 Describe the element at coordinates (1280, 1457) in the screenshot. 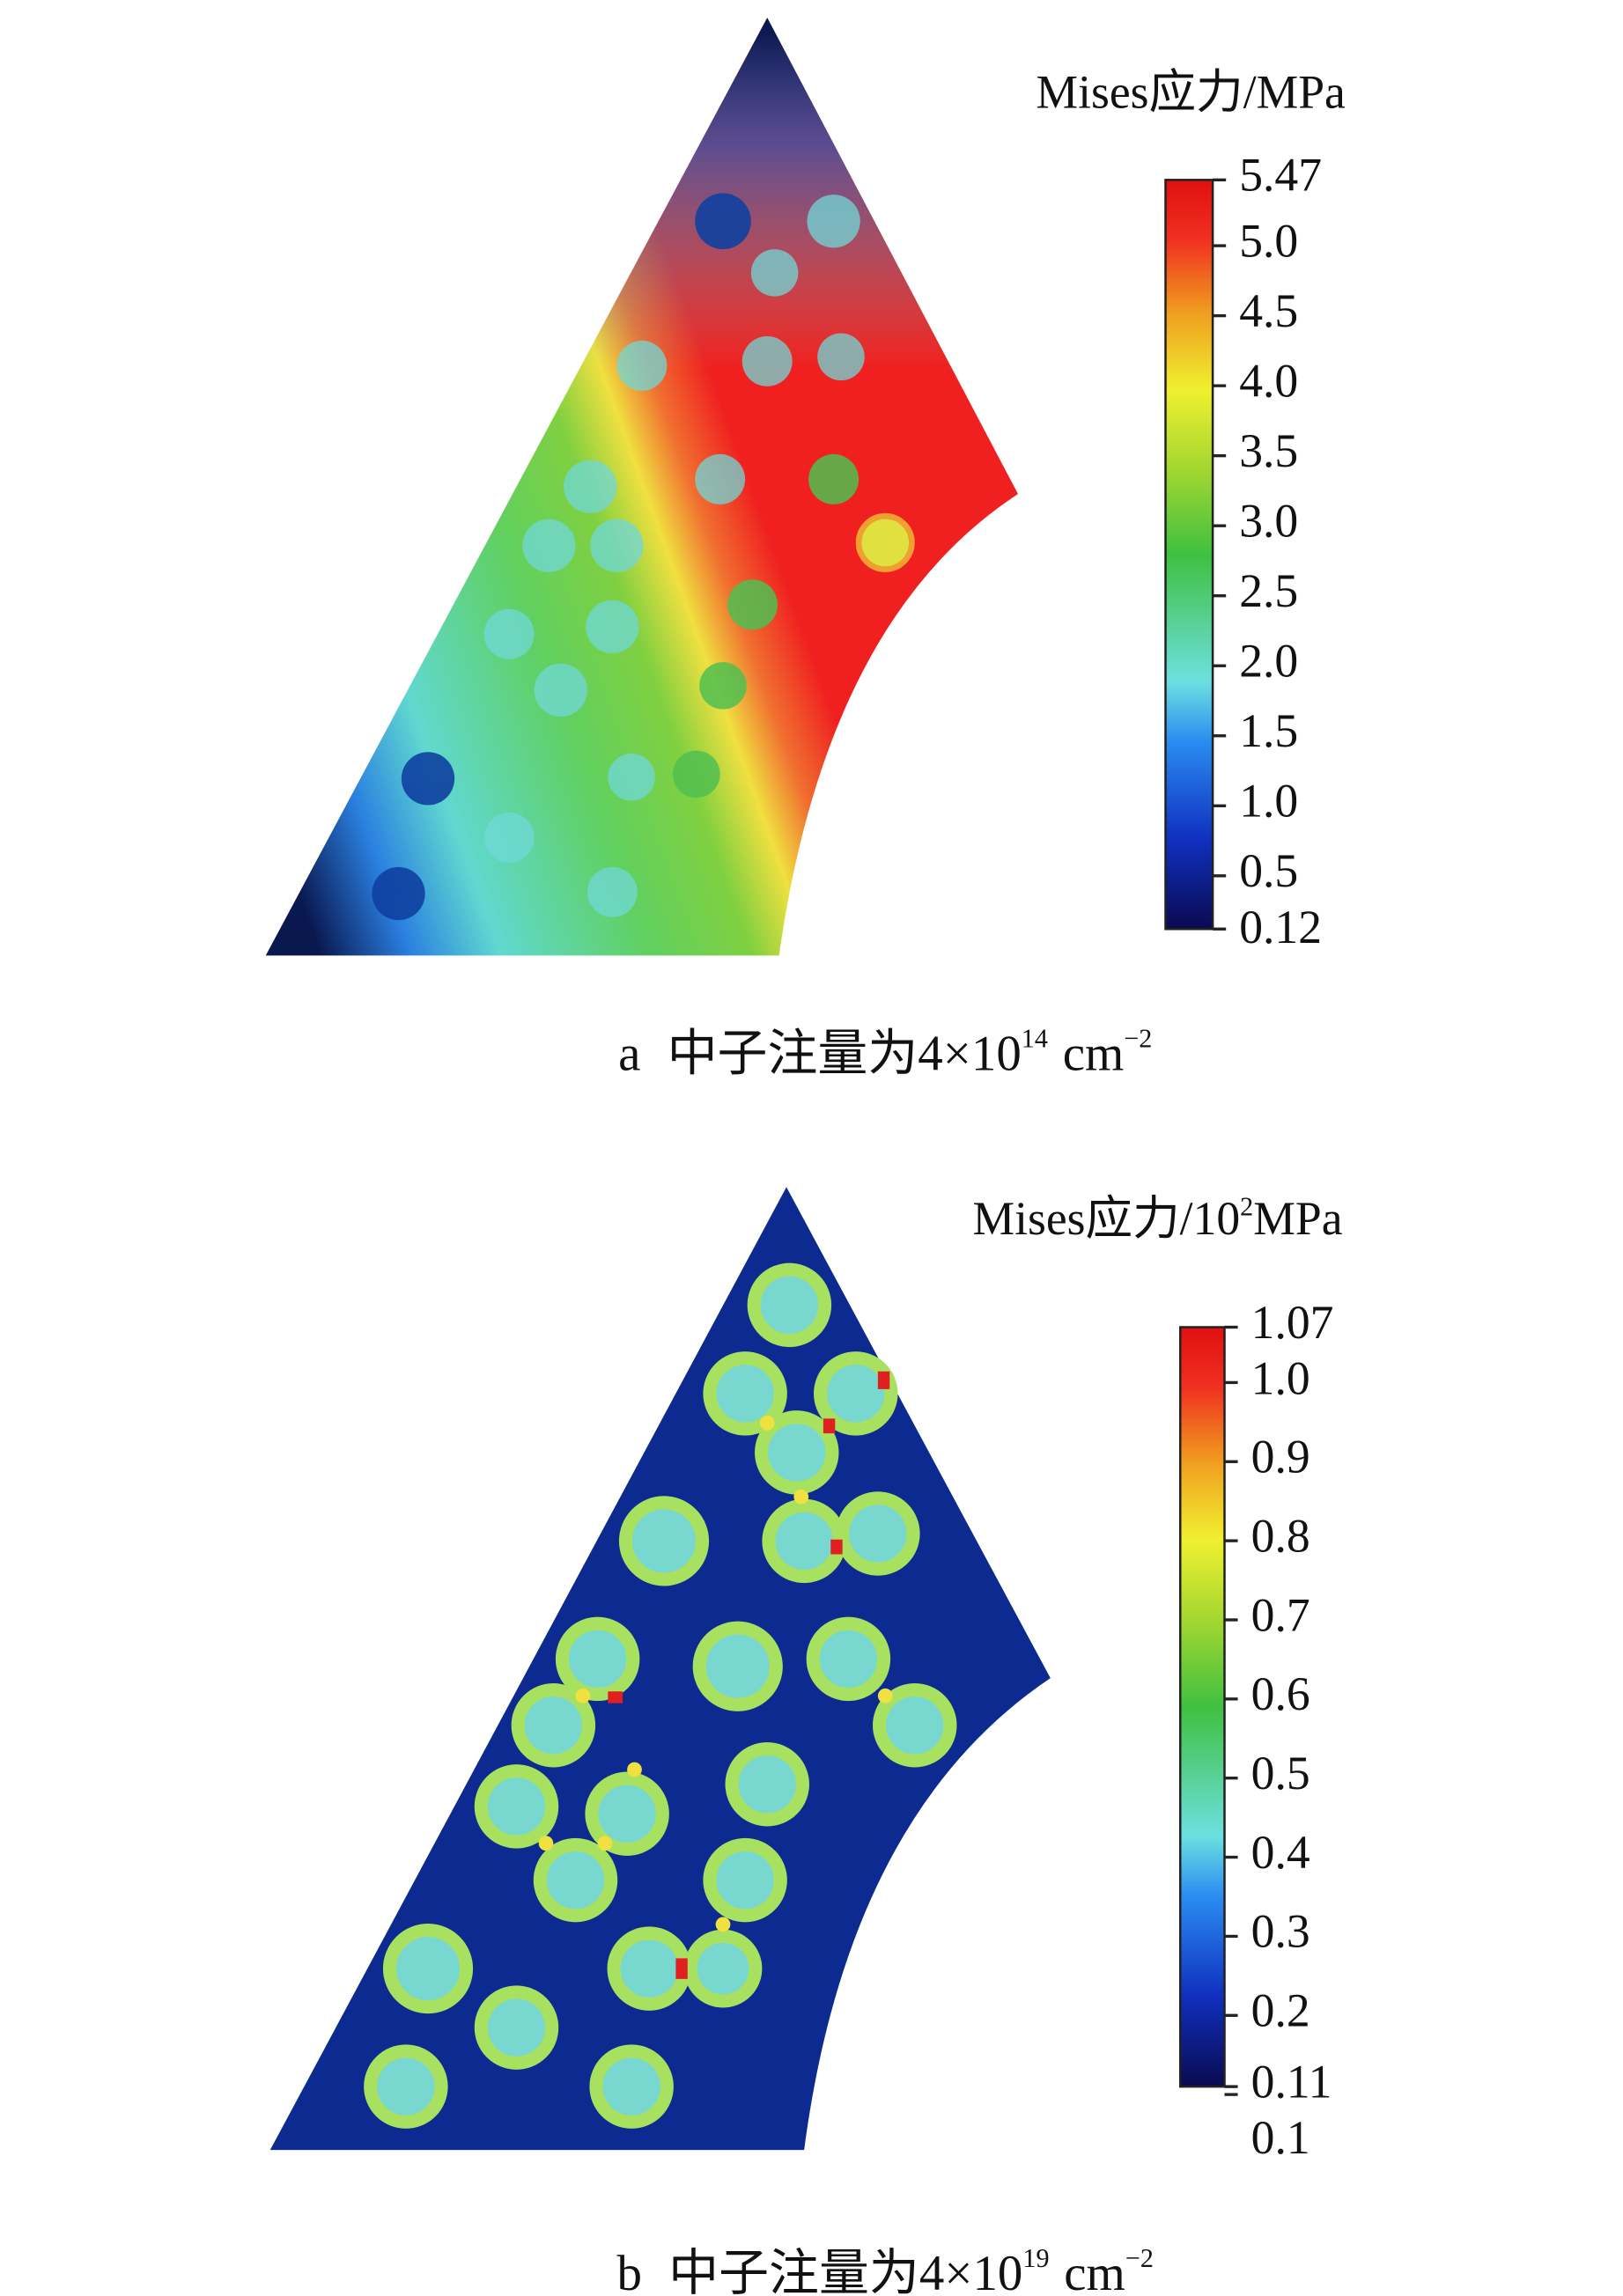

I see `colorbar-tick-label: 0.9` at that location.